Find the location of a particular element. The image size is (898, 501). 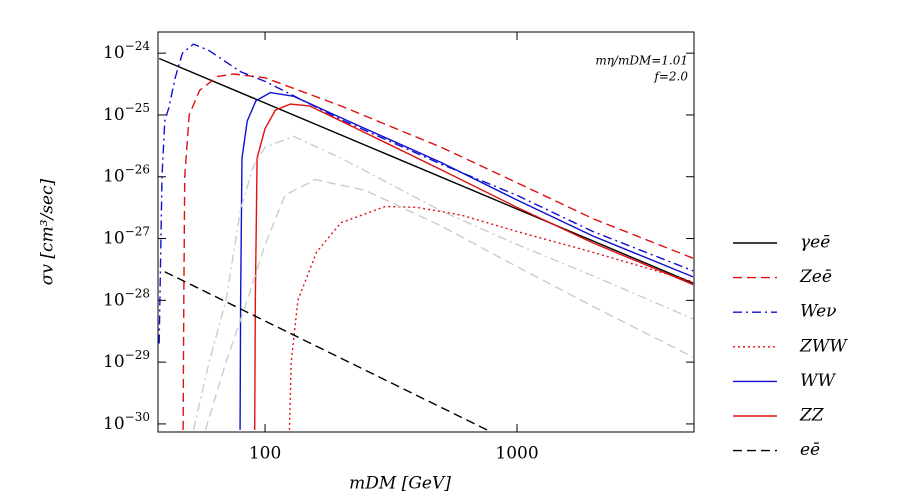

legend-label: ZWW is located at coordinates (823, 346).